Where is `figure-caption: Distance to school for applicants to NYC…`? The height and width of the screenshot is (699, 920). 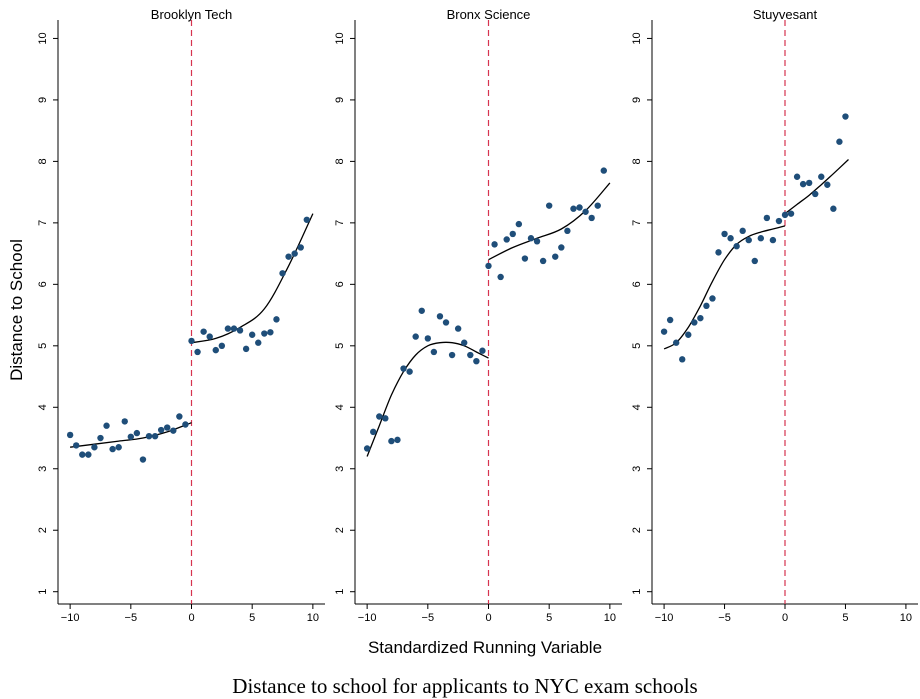
figure-caption: Distance to school for applicants to NYC… is located at coordinates (464, 686).